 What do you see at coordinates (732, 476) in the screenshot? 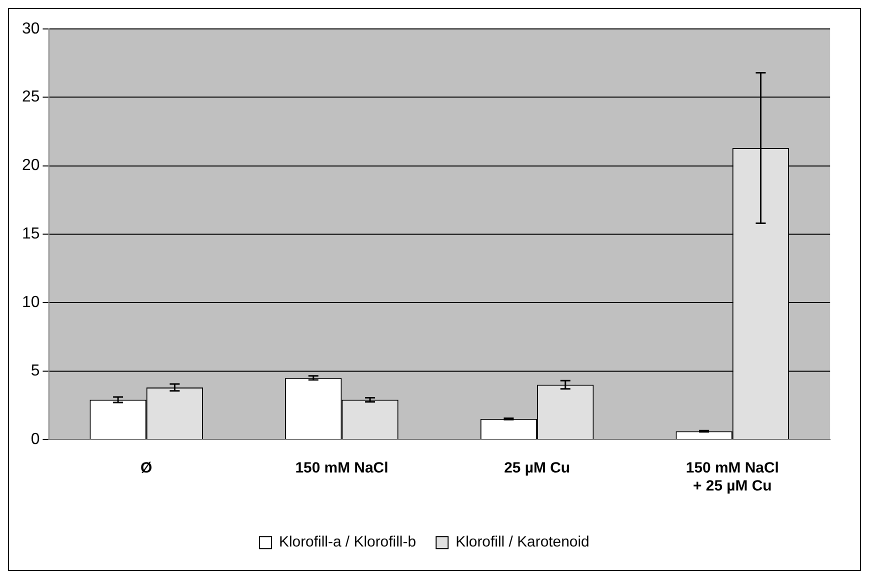
I see `x-tick-label: 150 mM NaCl + 25 µM Cu` at bounding box center [732, 476].